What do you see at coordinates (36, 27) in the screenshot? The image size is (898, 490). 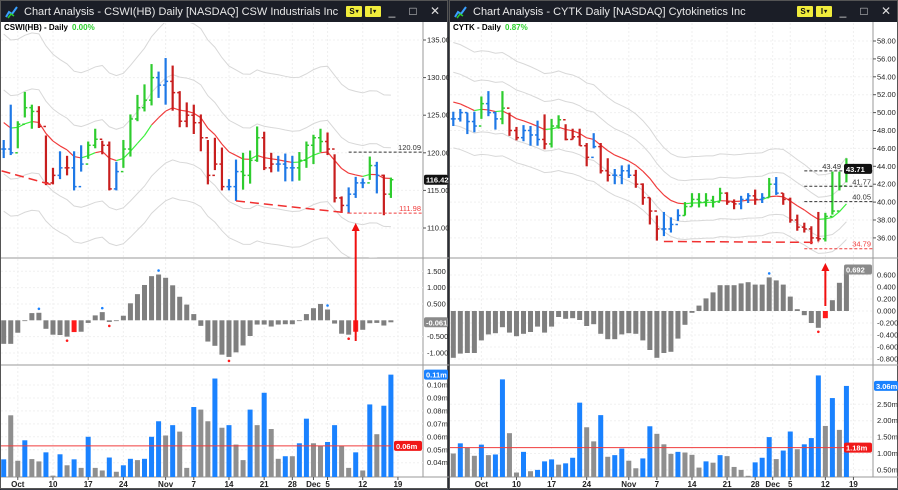 I see `symbol-label: CSWI(HB) - Daily` at bounding box center [36, 27].